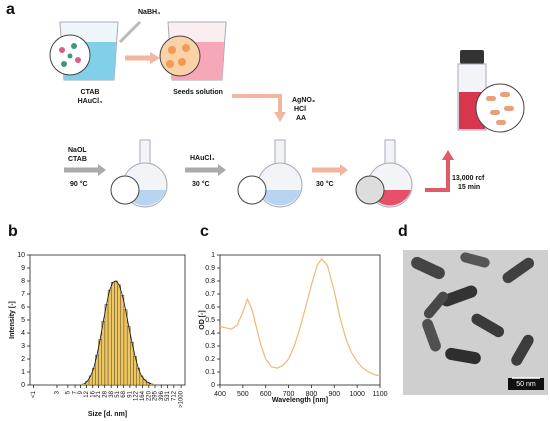  I want to click on x-tick-label: 38, so click(112, 393).